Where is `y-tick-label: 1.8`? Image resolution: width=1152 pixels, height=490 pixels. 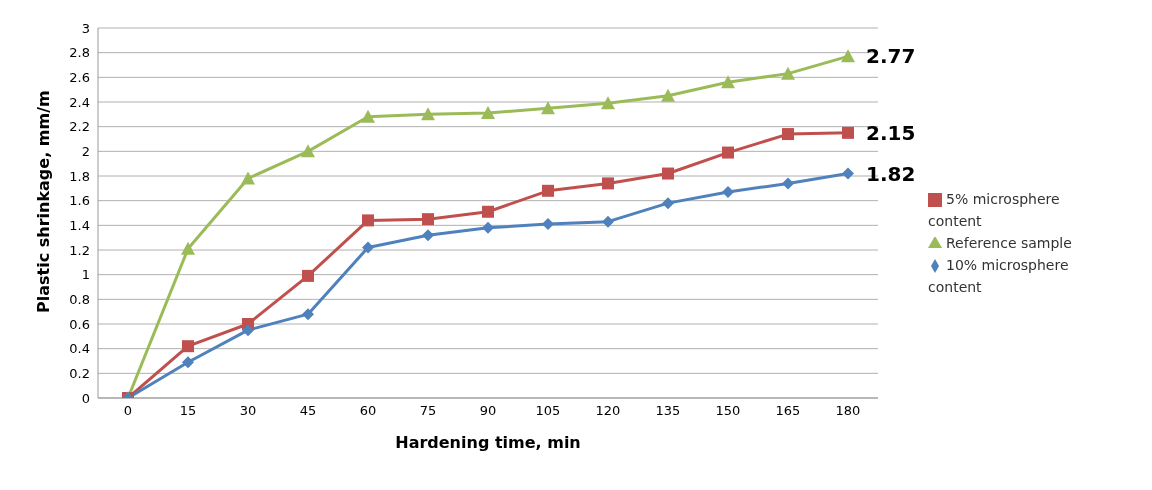
y-tick-label: 1.8 is located at coordinates (79, 176).